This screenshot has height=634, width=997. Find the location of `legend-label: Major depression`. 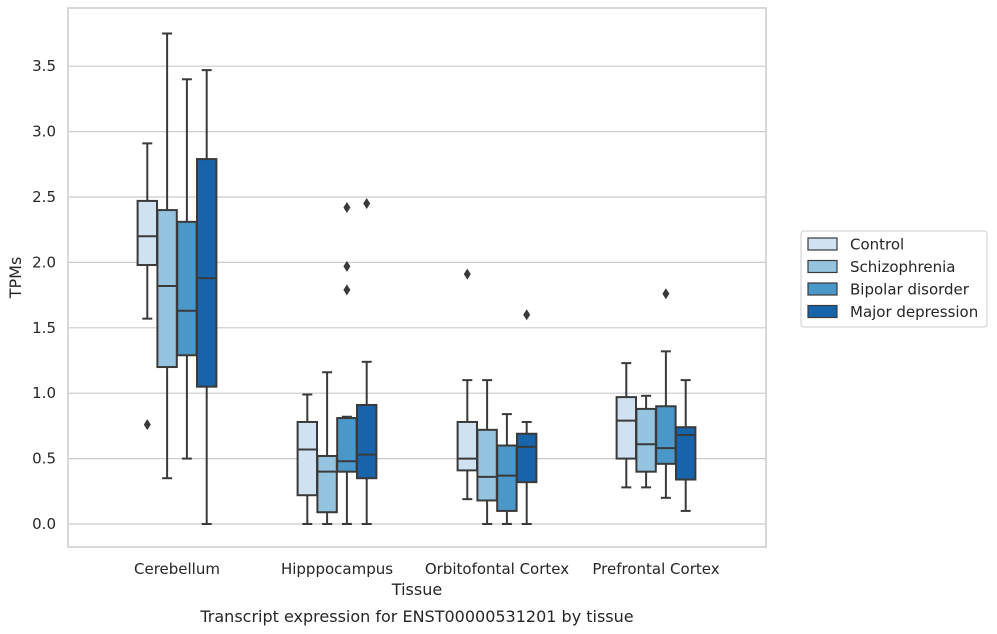

legend-label: Major depression is located at coordinates (914, 312).